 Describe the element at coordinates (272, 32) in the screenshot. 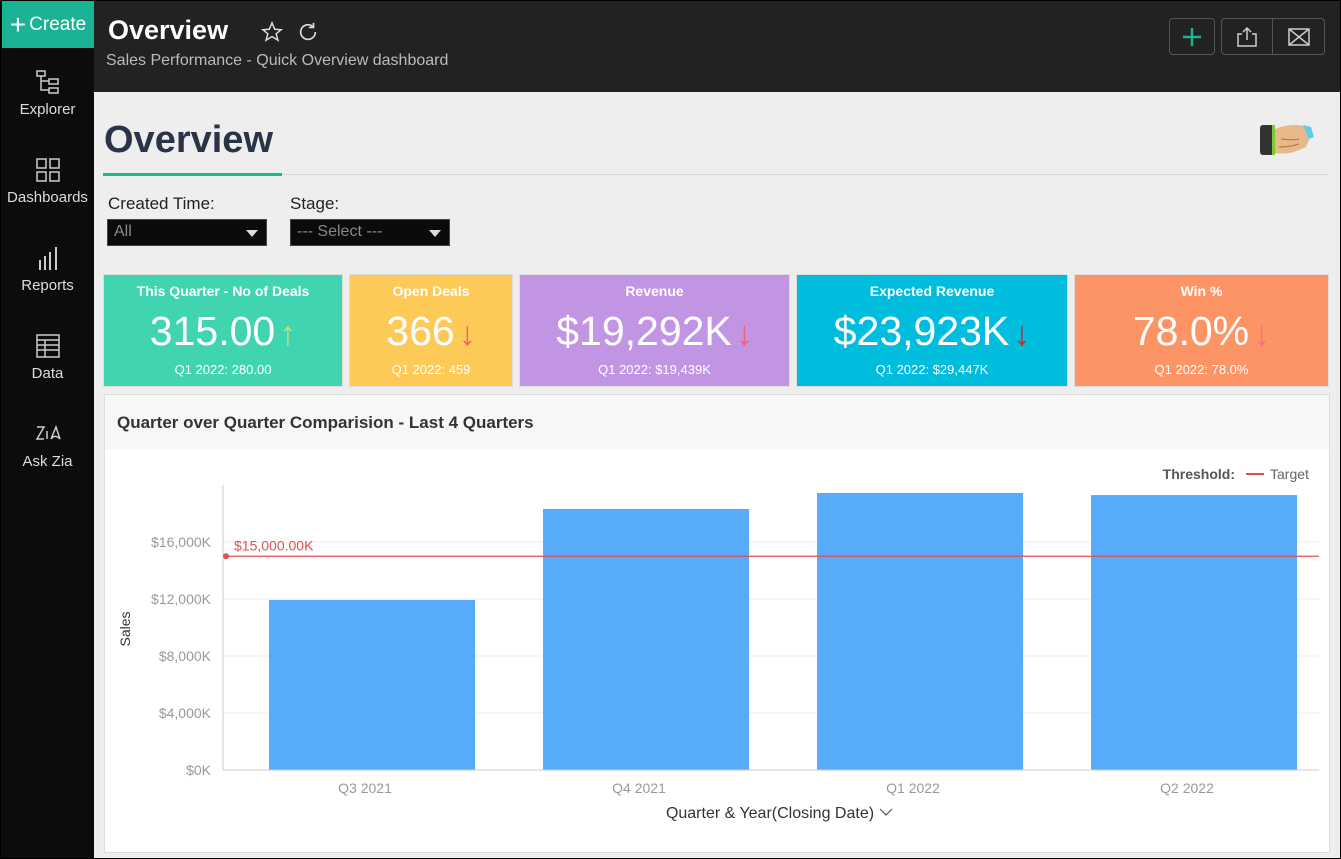

I see `star-icon` at that location.